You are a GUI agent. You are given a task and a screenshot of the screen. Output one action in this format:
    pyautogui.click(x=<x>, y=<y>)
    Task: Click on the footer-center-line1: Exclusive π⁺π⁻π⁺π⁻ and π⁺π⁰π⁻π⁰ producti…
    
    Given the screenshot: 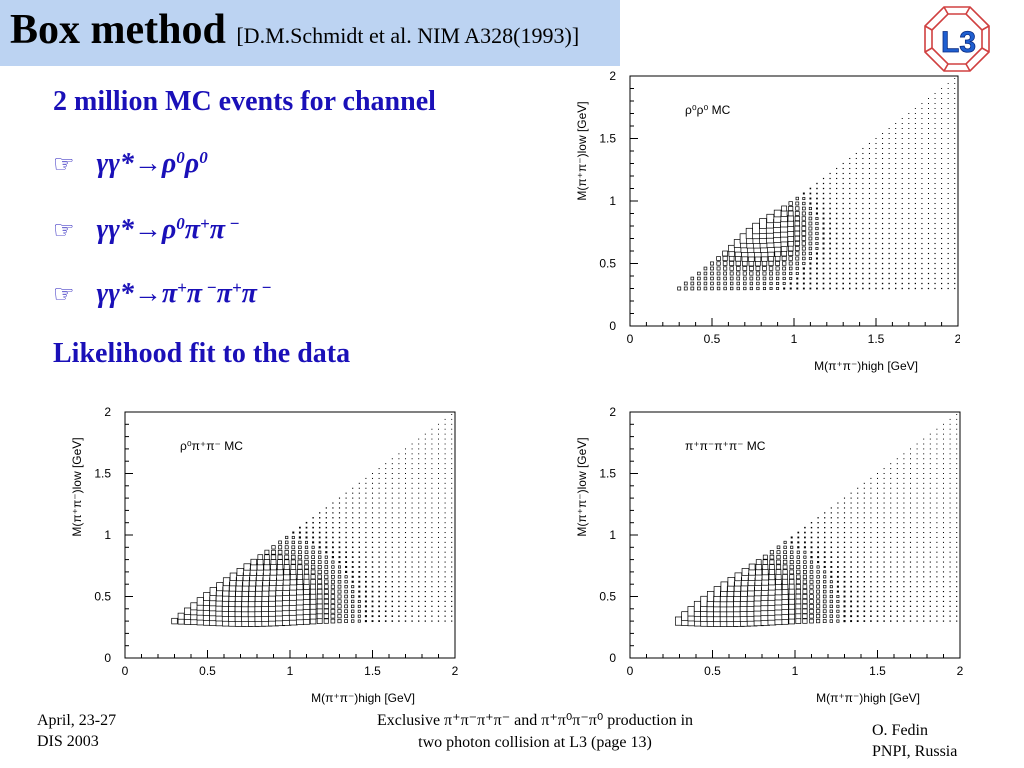 What is the action you would take?
    pyautogui.click(x=535, y=720)
    